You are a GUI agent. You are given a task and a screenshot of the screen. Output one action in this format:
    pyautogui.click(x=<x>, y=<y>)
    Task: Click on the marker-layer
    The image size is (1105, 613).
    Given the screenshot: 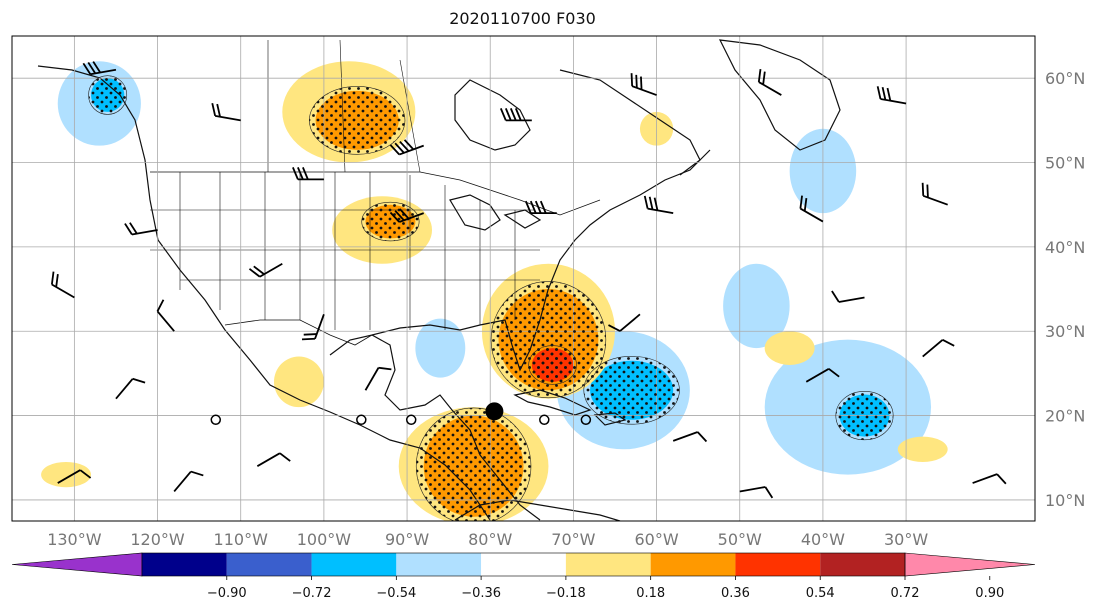 What is the action you would take?
    pyautogui.click(x=401, y=414)
    